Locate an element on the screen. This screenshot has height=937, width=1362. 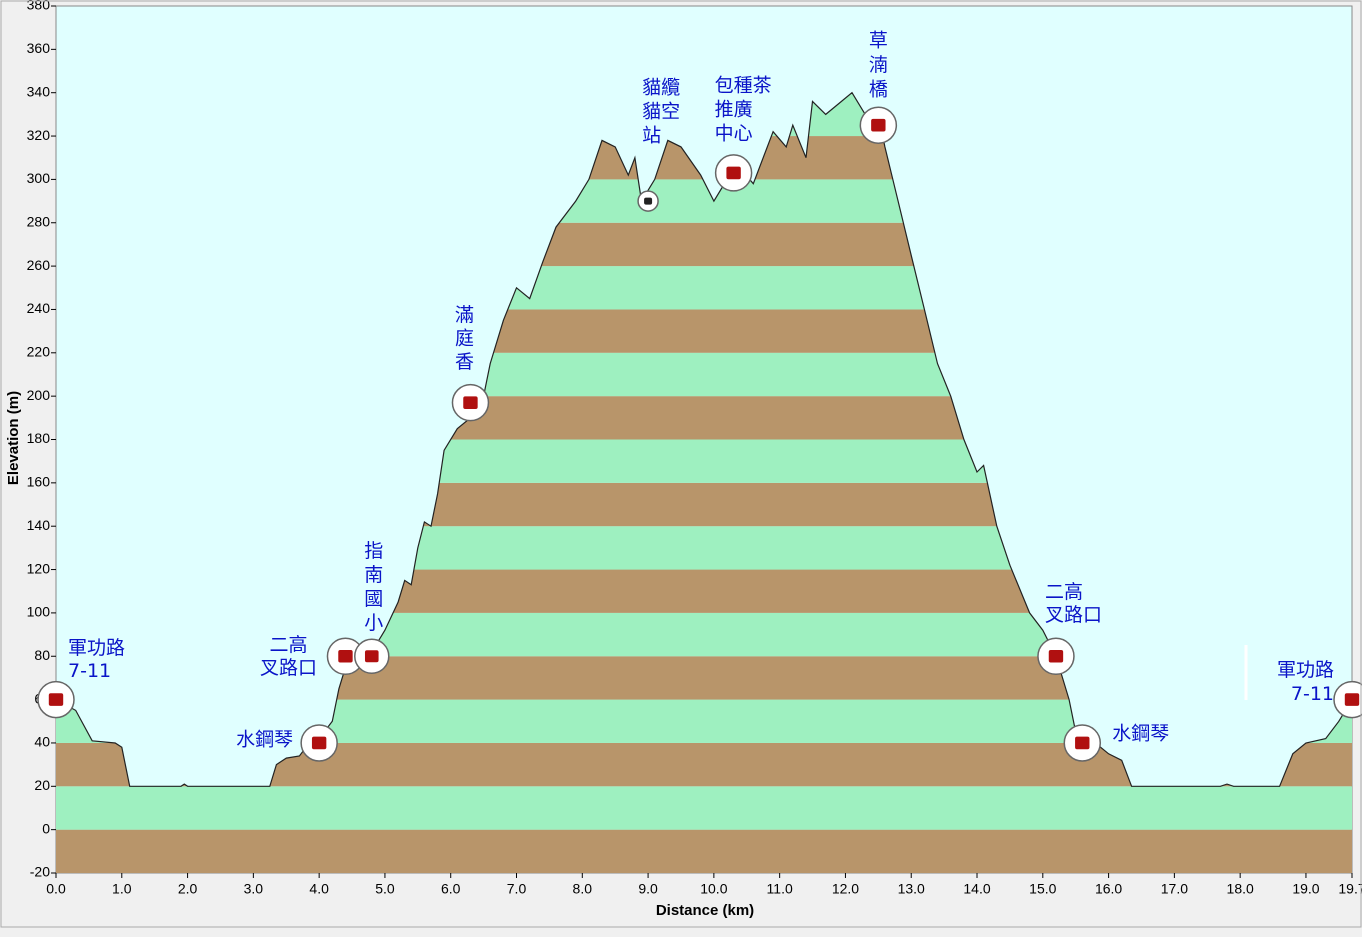
x-tick-label: 4.0 is located at coordinates (319, 889).